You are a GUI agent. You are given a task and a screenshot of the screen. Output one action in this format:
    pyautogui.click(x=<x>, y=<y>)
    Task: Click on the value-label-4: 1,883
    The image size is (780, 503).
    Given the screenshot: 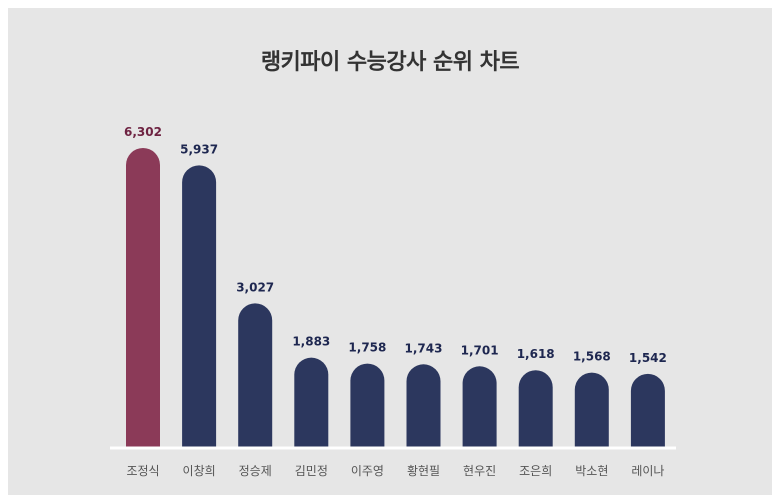 What is the action you would take?
    pyautogui.click(x=311, y=342)
    